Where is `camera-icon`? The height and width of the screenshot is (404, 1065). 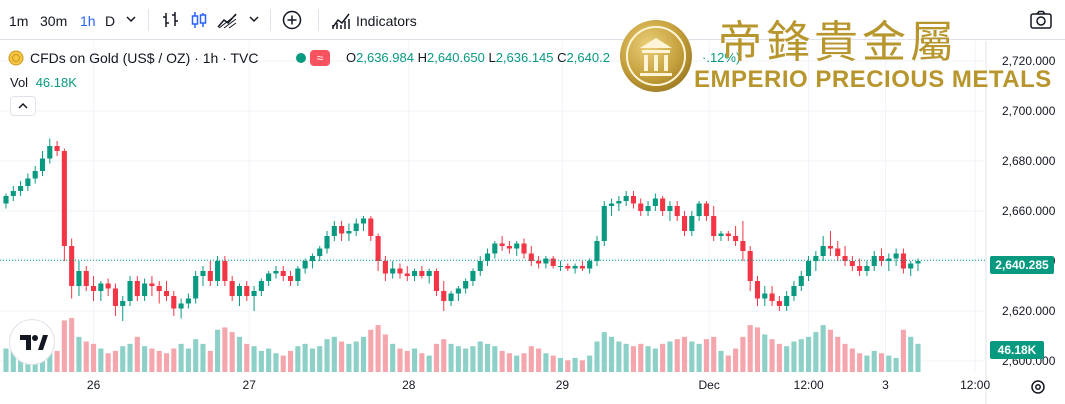
camera-icon is located at coordinates (1041, 20).